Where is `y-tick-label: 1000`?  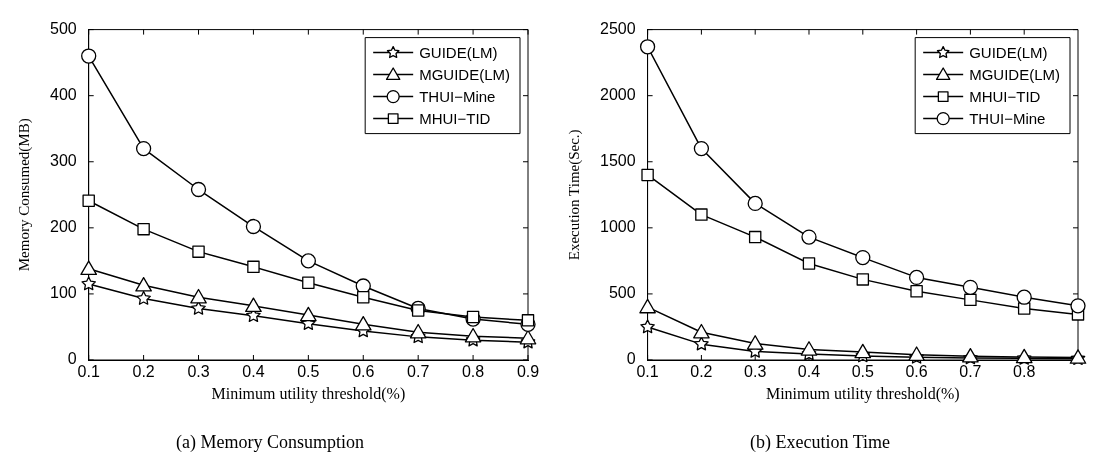
y-tick-label: 1000 is located at coordinates (618, 227).